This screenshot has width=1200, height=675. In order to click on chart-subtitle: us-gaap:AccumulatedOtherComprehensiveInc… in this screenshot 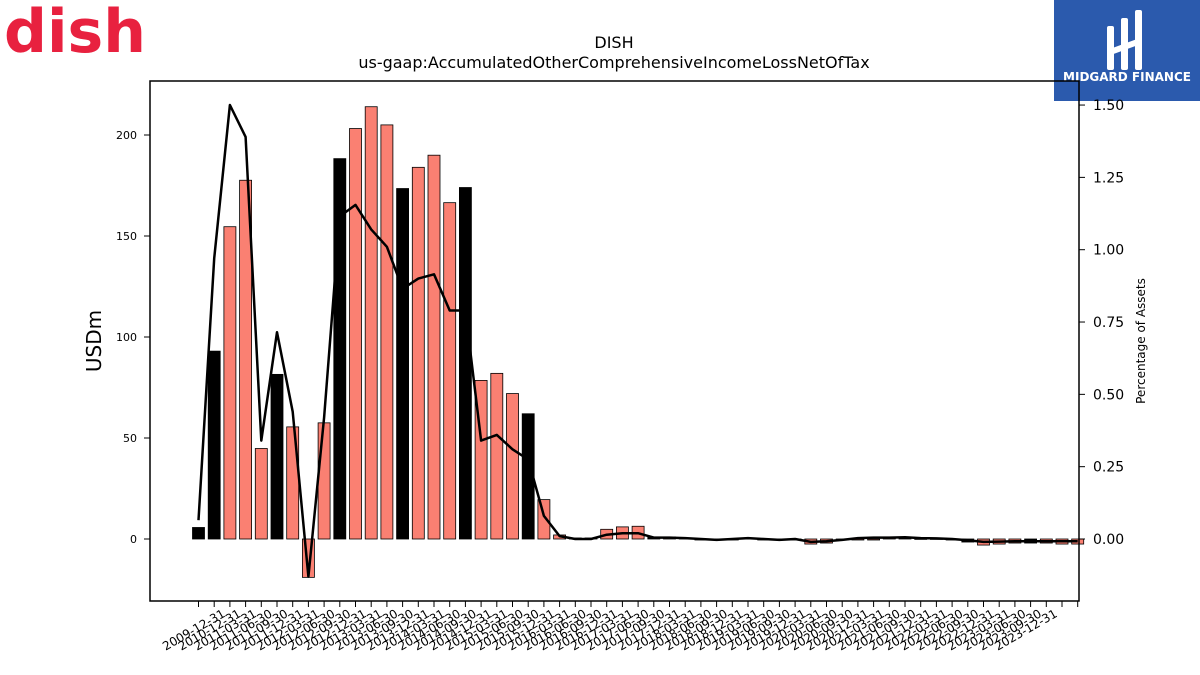, I will do `click(613, 62)`.